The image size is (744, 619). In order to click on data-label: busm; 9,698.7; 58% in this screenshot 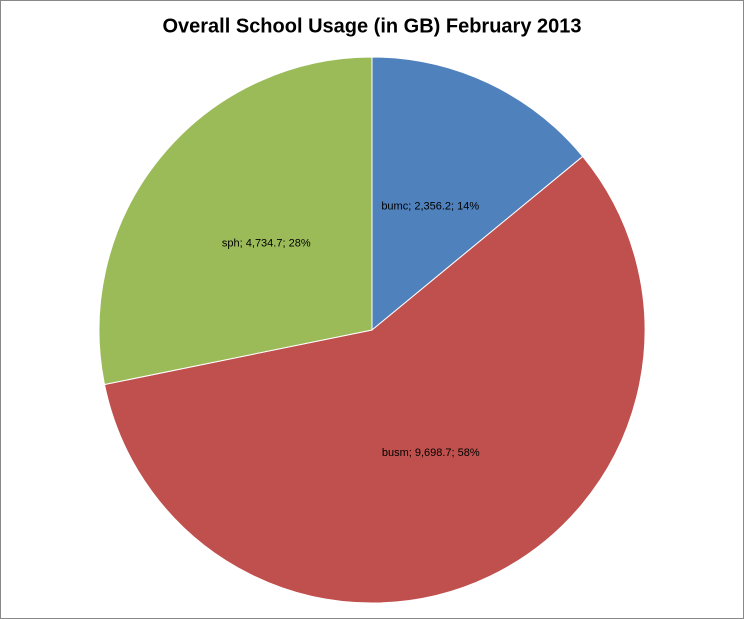, I will do `click(431, 453)`.